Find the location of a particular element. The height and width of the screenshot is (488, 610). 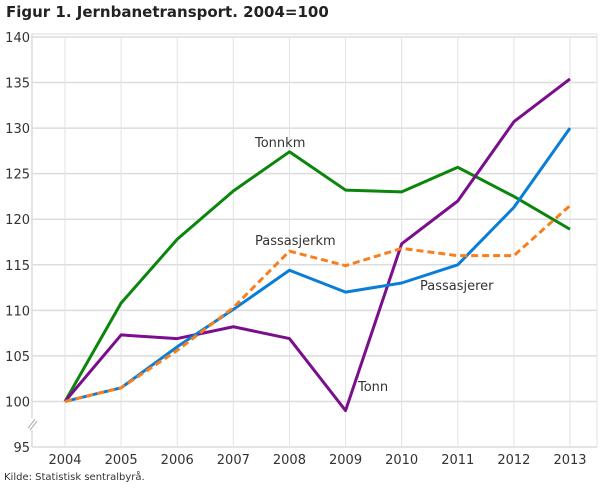

x-tick-label: 2009 is located at coordinates (345, 460).